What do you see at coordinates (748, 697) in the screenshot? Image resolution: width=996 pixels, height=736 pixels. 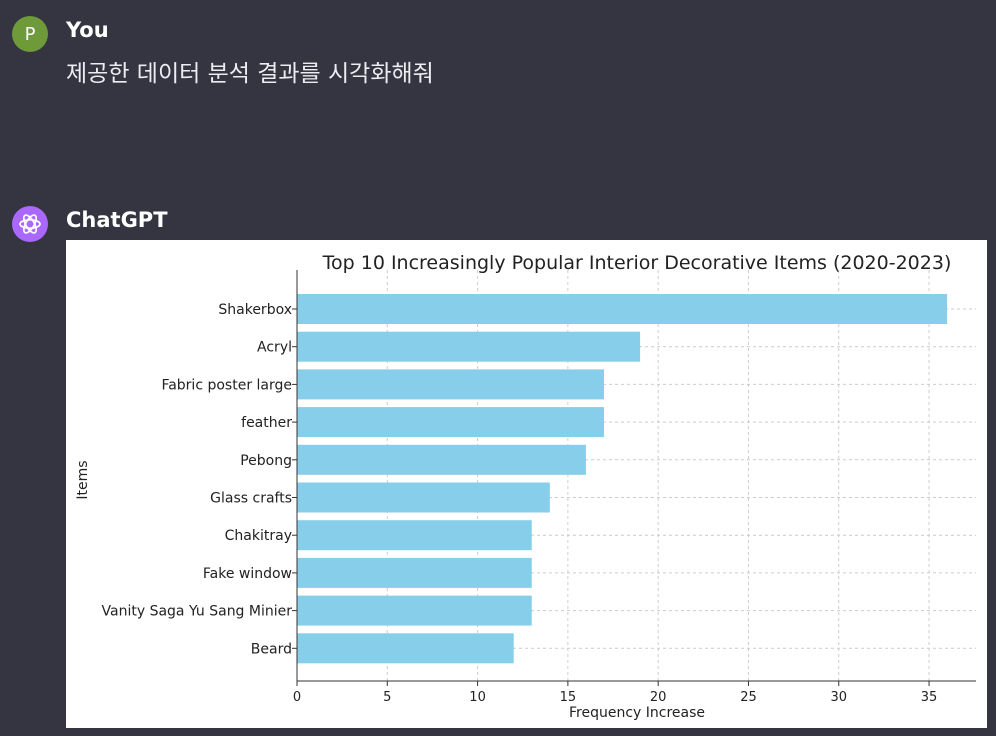 I see `x-tick-label: 25` at bounding box center [748, 697].